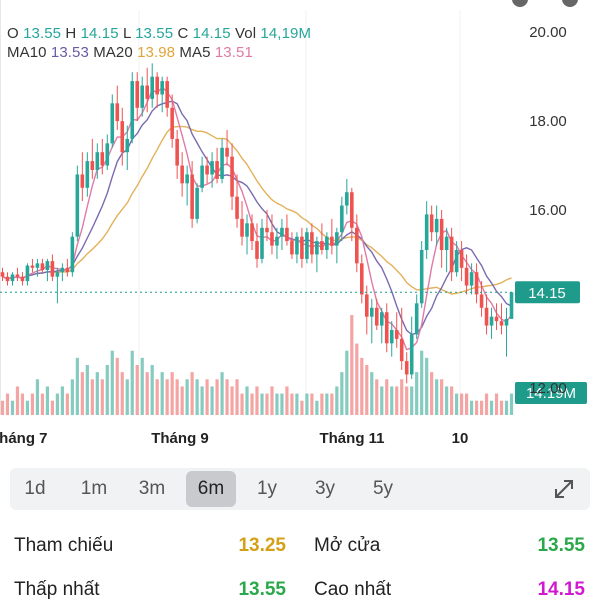 The height and width of the screenshot is (601, 600). I want to click on range-tab-3m: 3m, so click(152, 488).